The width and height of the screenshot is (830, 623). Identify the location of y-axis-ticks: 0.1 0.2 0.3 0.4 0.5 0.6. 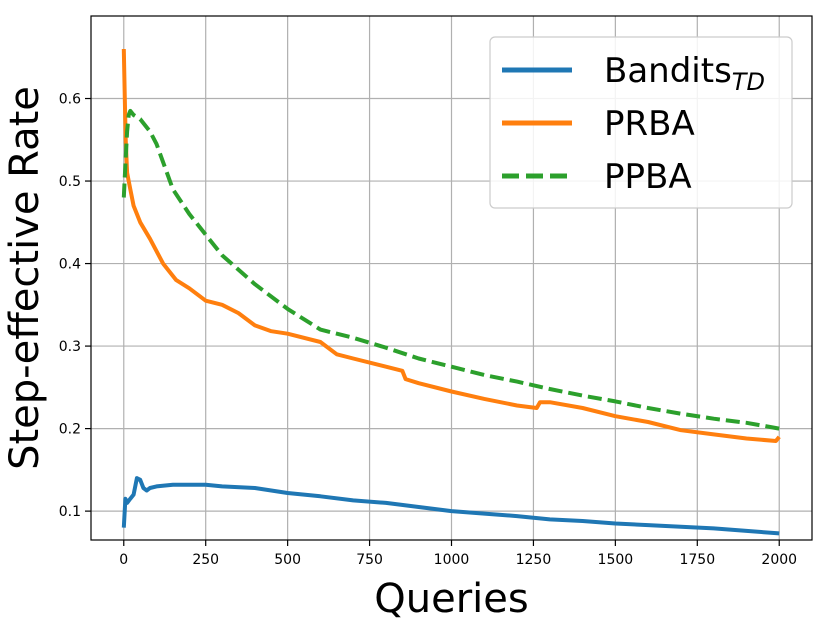
(75, 306).